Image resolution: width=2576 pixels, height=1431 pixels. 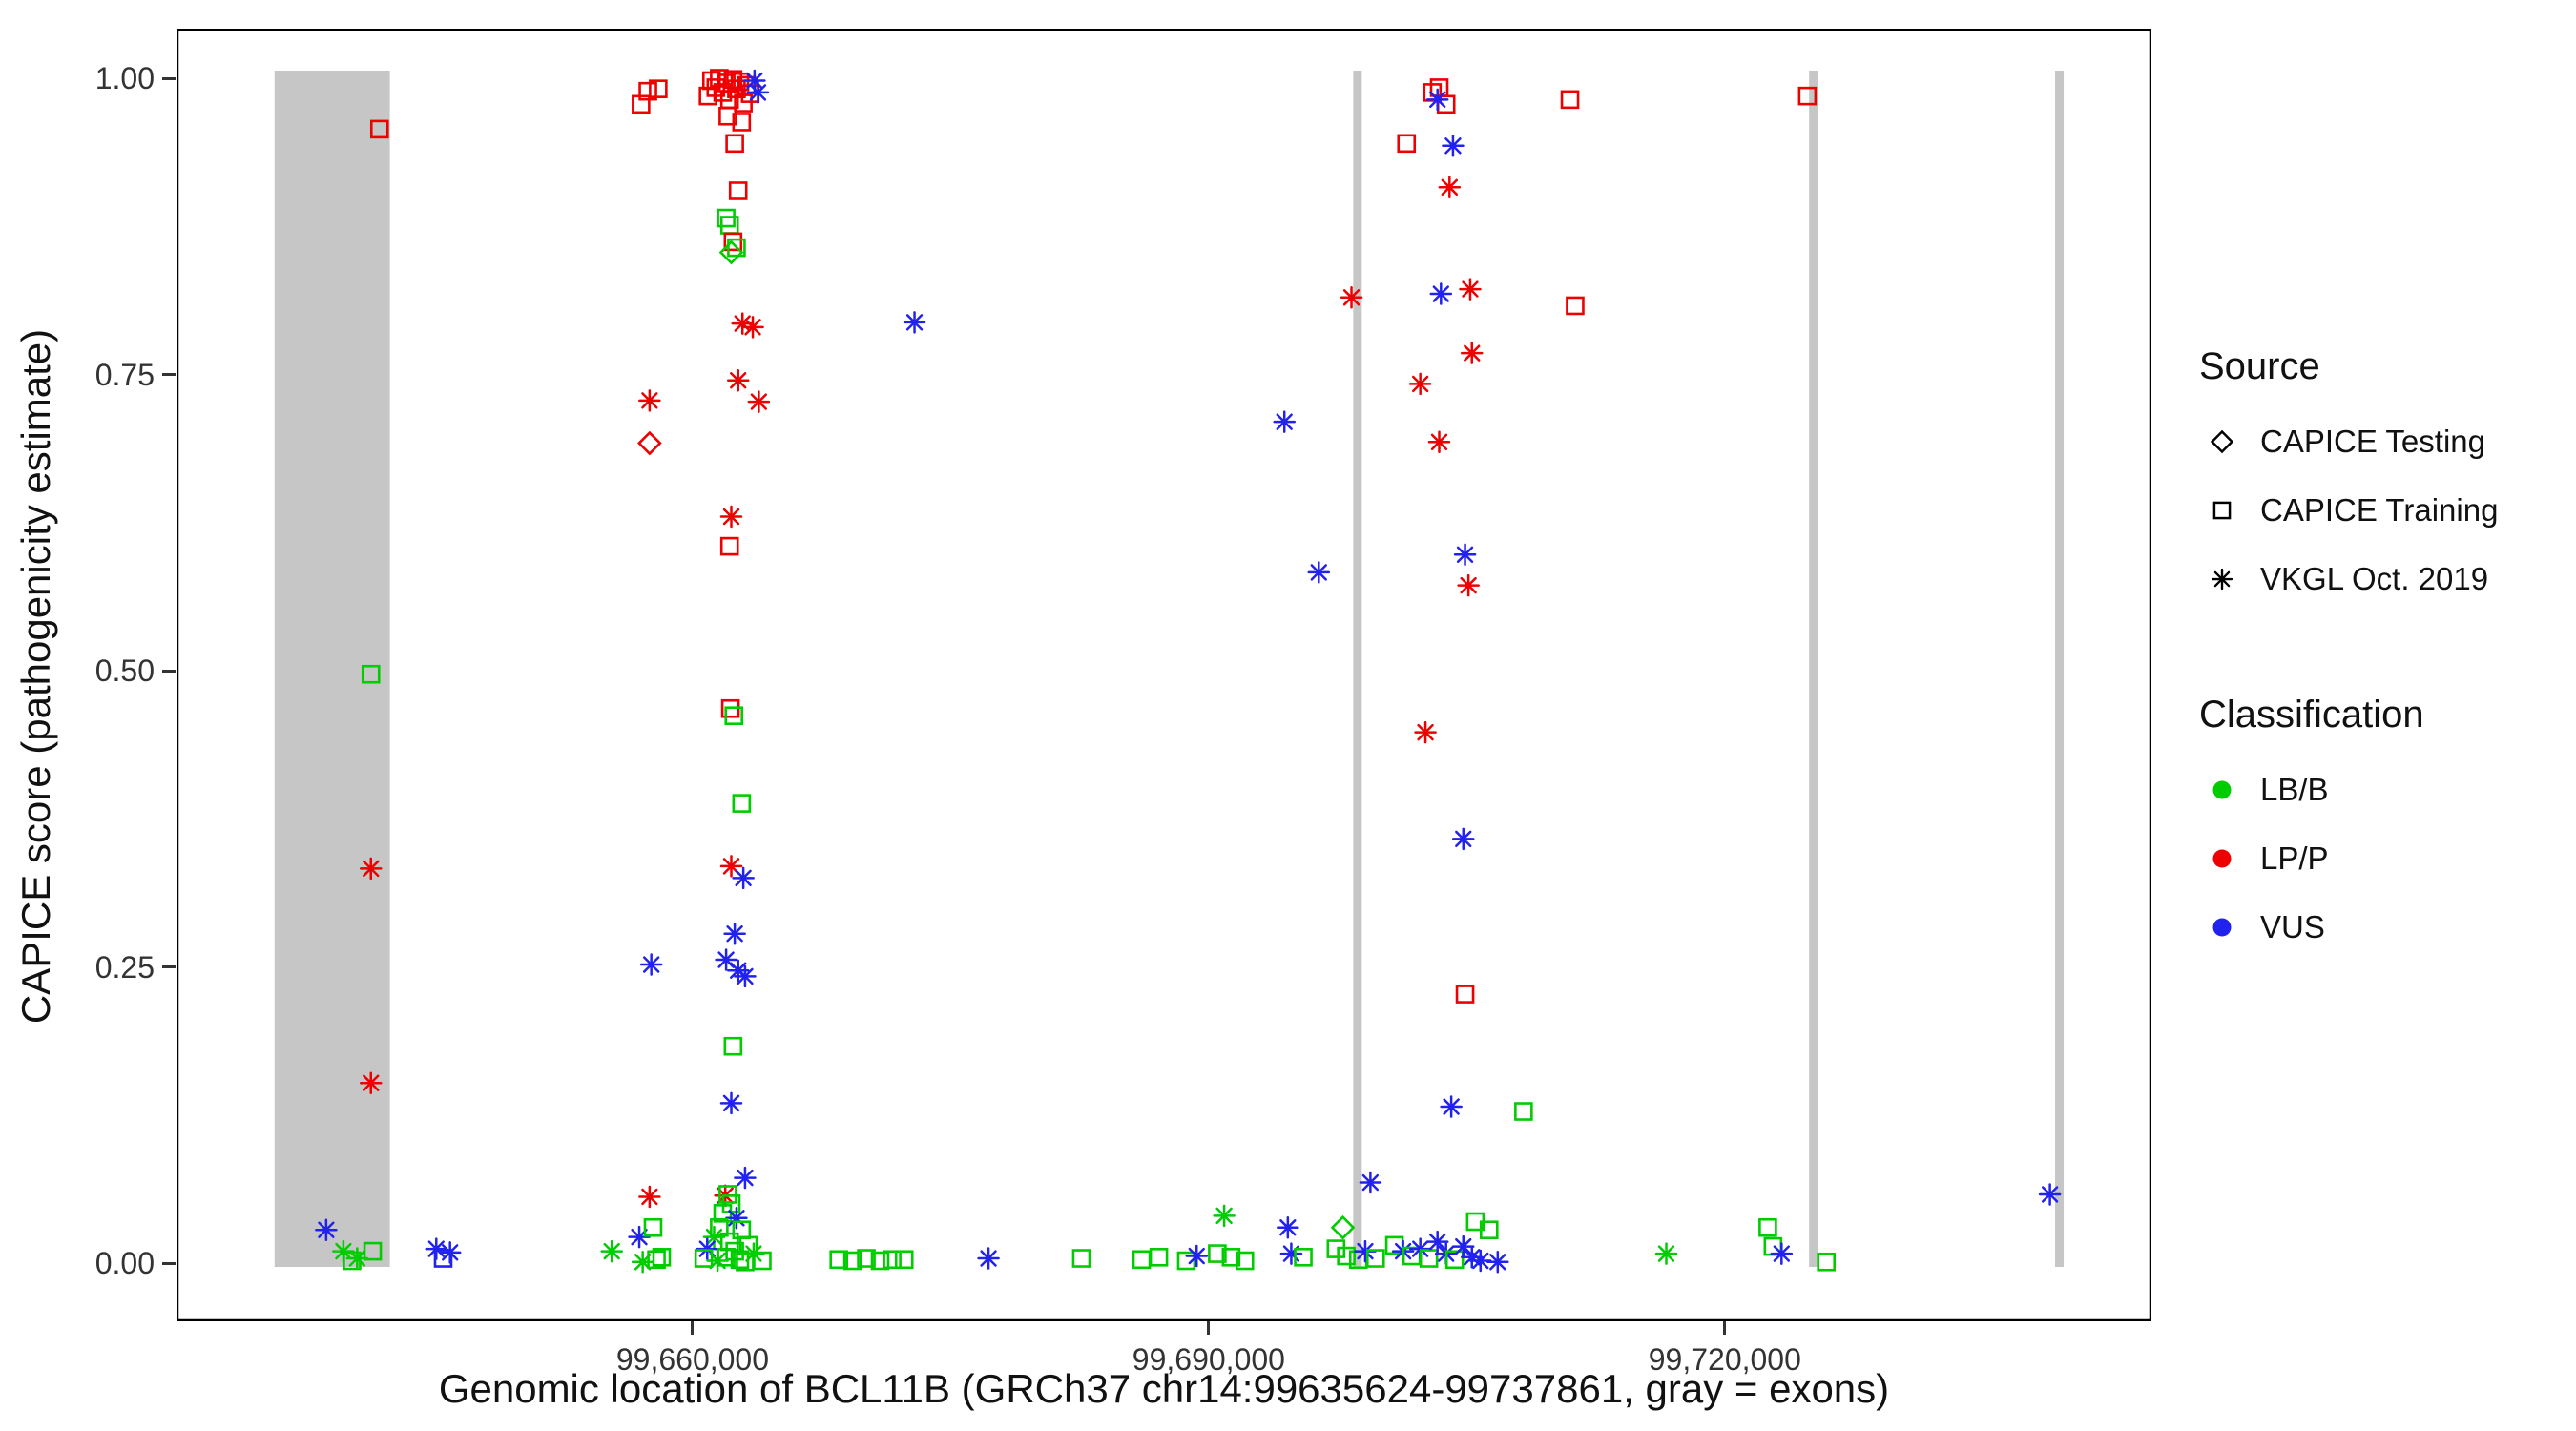 I want to click on x-tick-label: 99,690,000, so click(x=1208, y=1359).